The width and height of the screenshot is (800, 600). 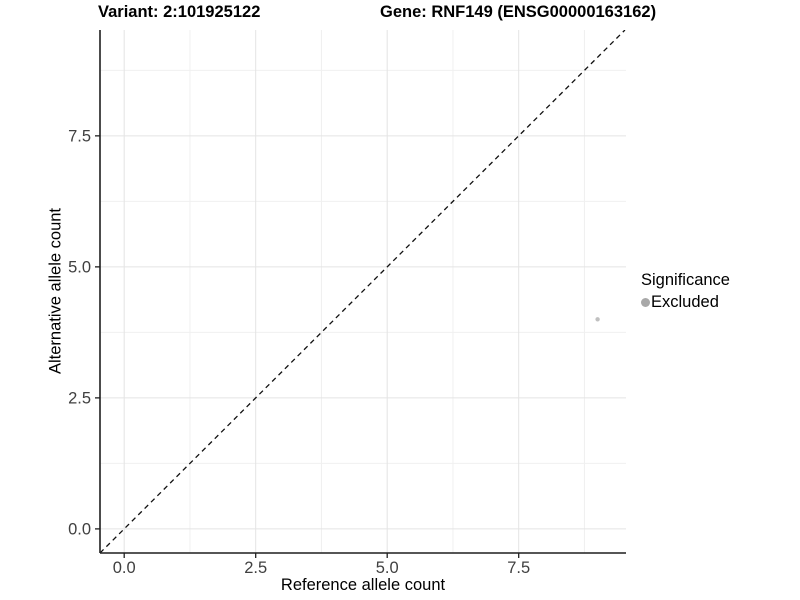 What do you see at coordinates (518, 12) in the screenshot?
I see `plot-title-gene: Gene: RNF149 (ENSG00000163162)` at bounding box center [518, 12].